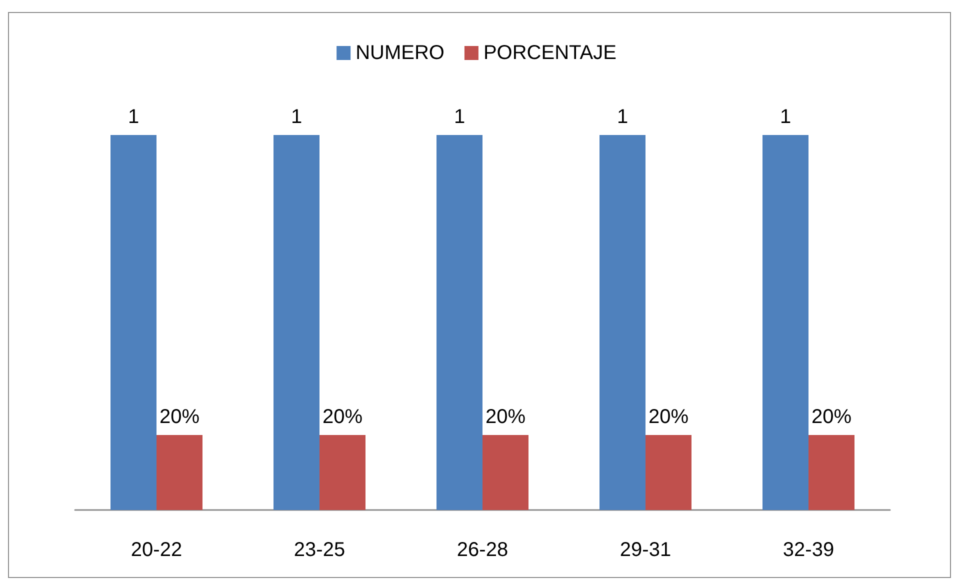  I want to click on x-tick-label: 23-25, so click(320, 550).